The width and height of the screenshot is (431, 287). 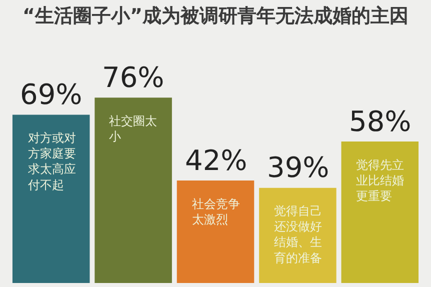 What do you see at coordinates (133, 129) in the screenshot?
I see `x-tick-label: 社交圈太小` at bounding box center [133, 129].